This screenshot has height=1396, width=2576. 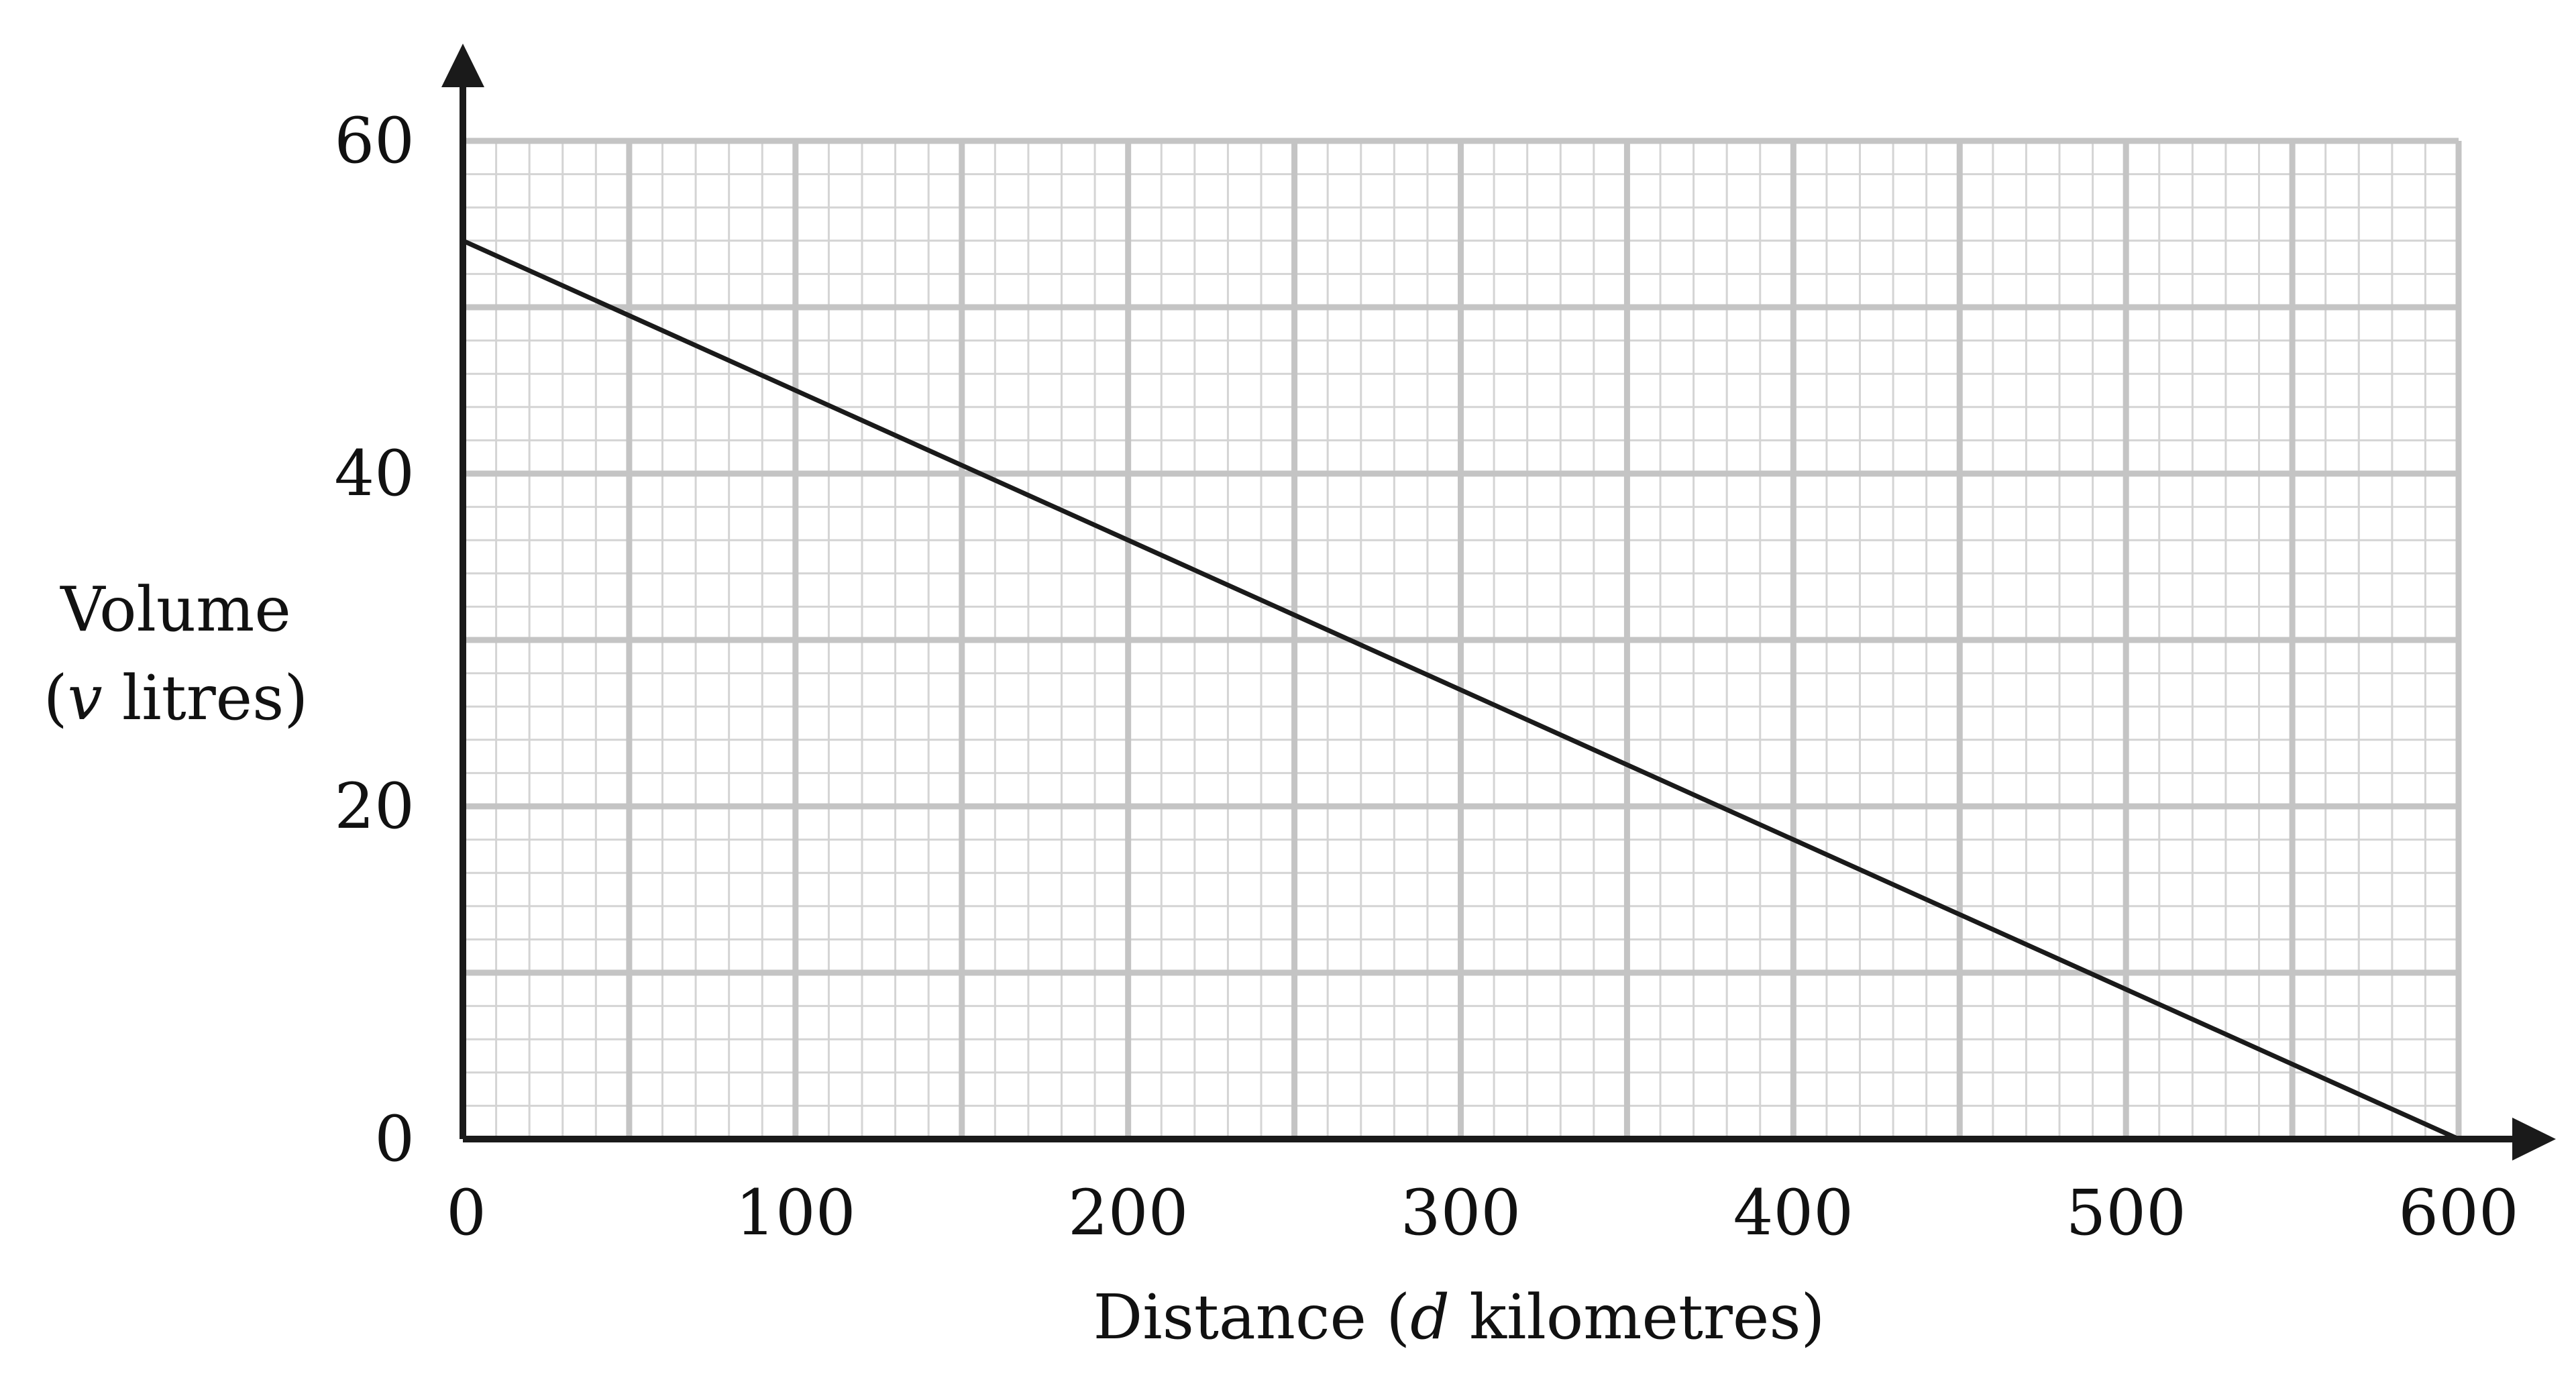 What do you see at coordinates (1461, 1213) in the screenshot?
I see `x-tick-label: 300` at bounding box center [1461, 1213].